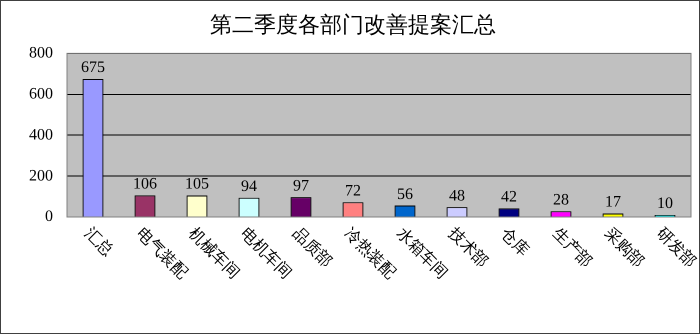 This screenshot has width=700, height=334. I want to click on data-label: 48, so click(457, 195).